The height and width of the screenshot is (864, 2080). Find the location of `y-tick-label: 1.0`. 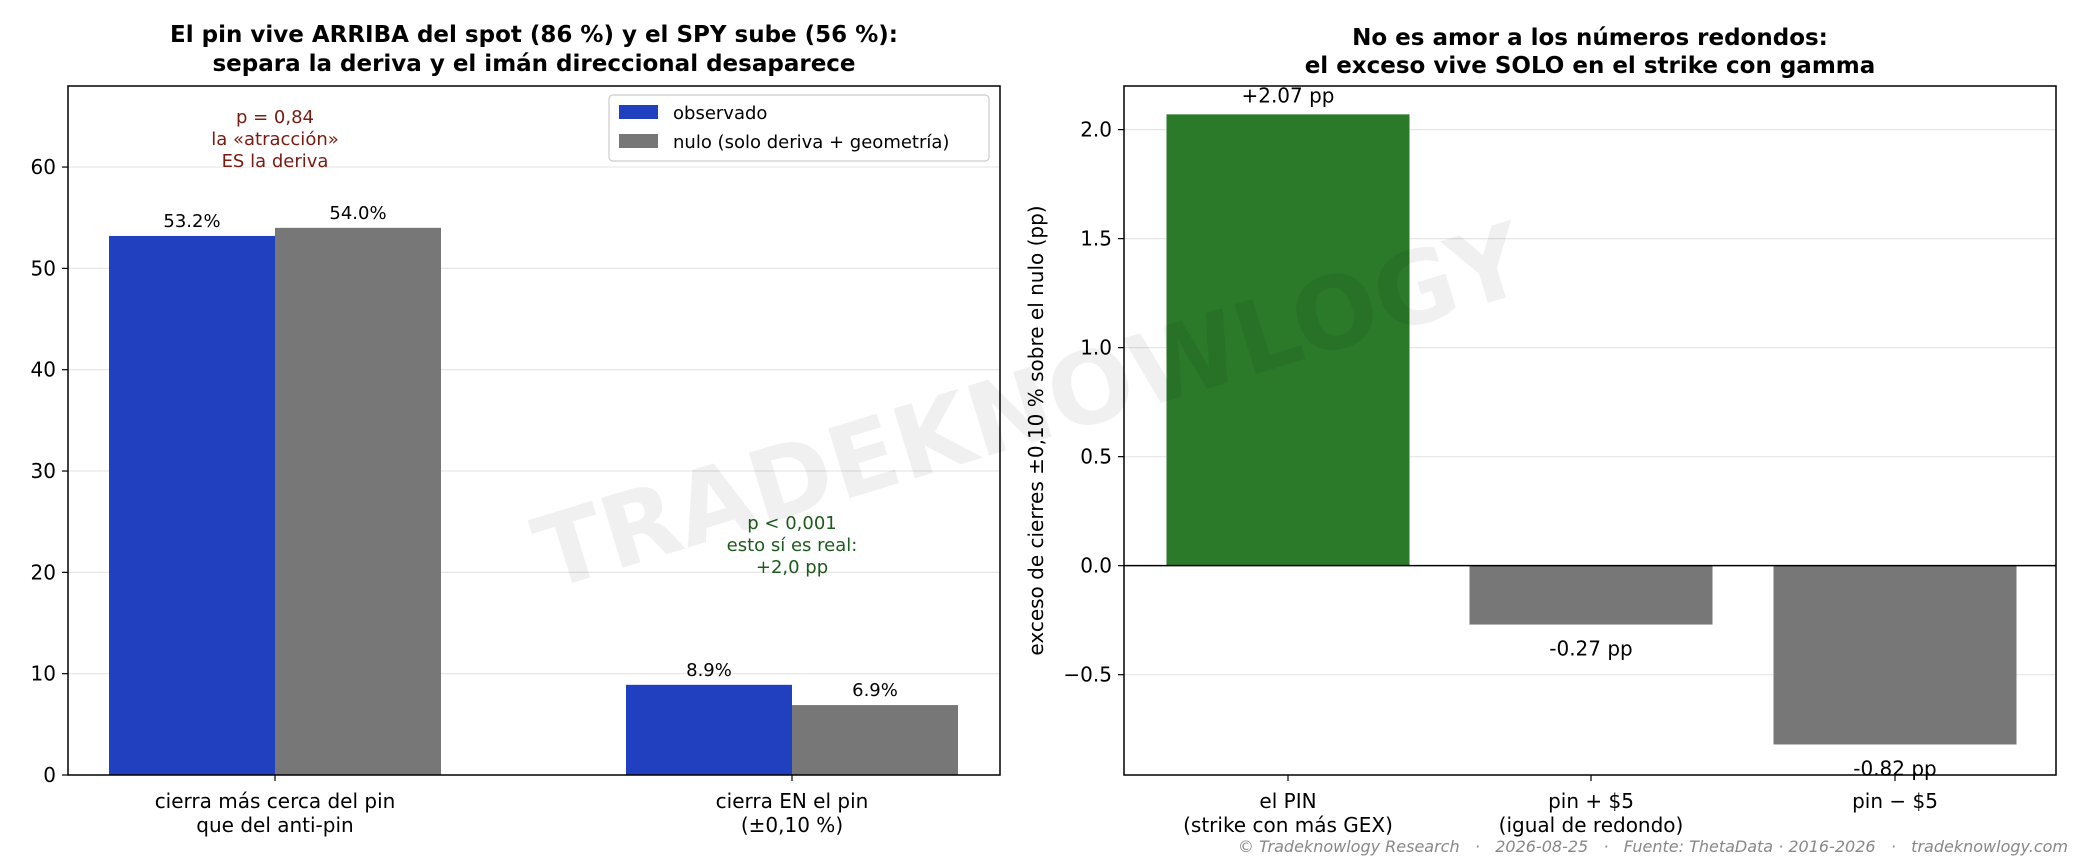

y-tick-label: 1.0 is located at coordinates (1096, 348).